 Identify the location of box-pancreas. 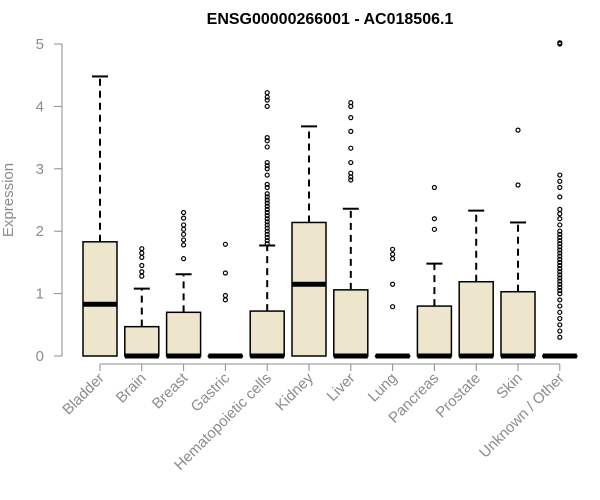
(434, 271).